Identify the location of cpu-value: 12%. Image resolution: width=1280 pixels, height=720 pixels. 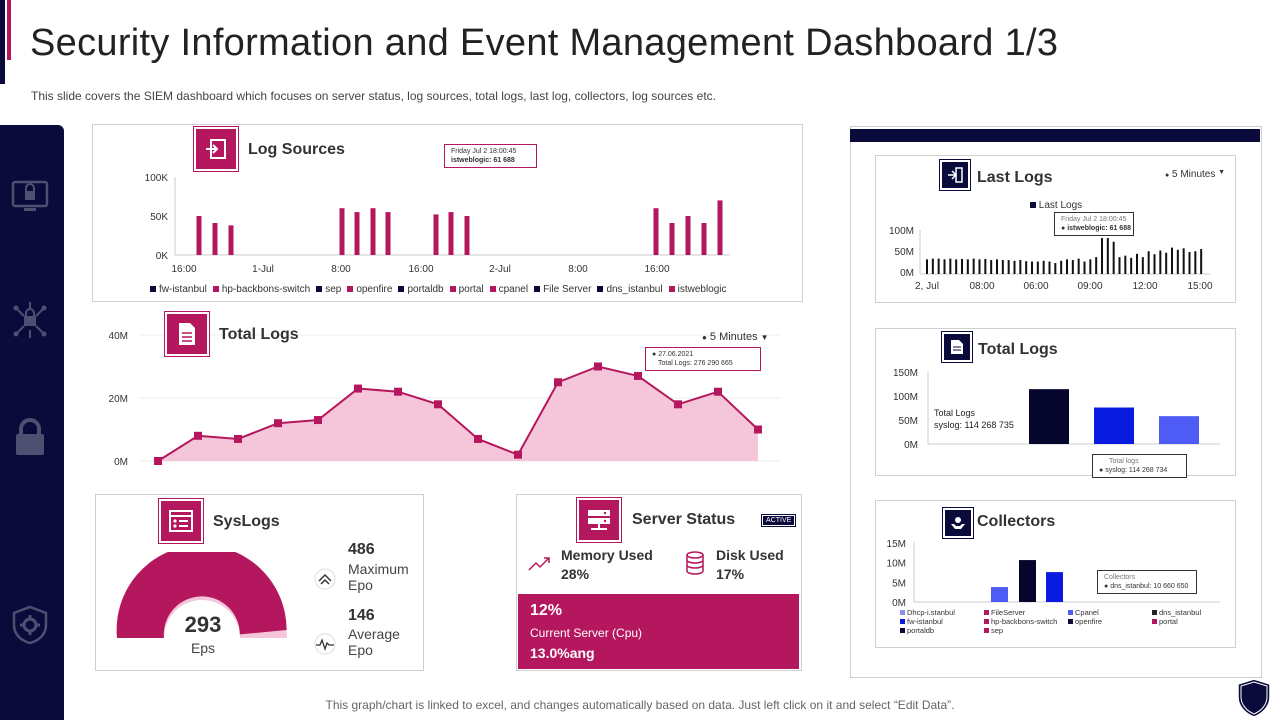
(546, 610).